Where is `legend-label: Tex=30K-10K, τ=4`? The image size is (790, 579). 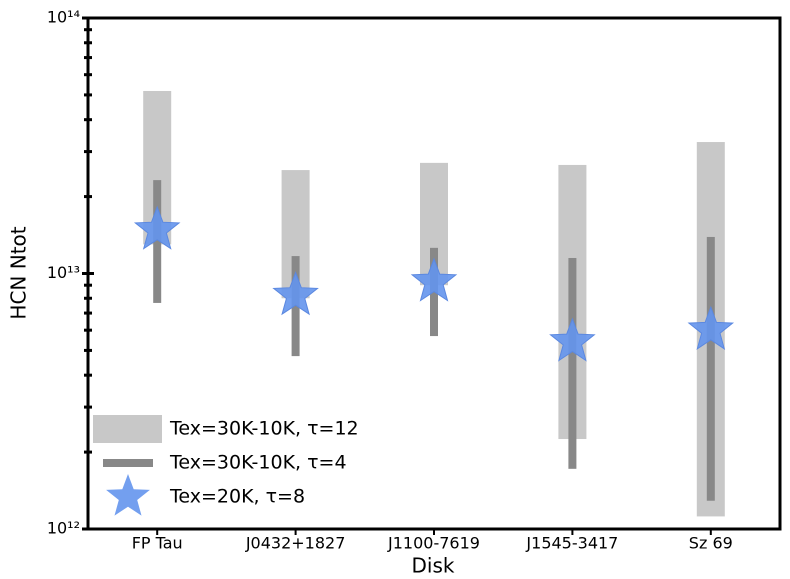
legend-label: Tex=30K-10K, τ=4 is located at coordinates (258, 463).